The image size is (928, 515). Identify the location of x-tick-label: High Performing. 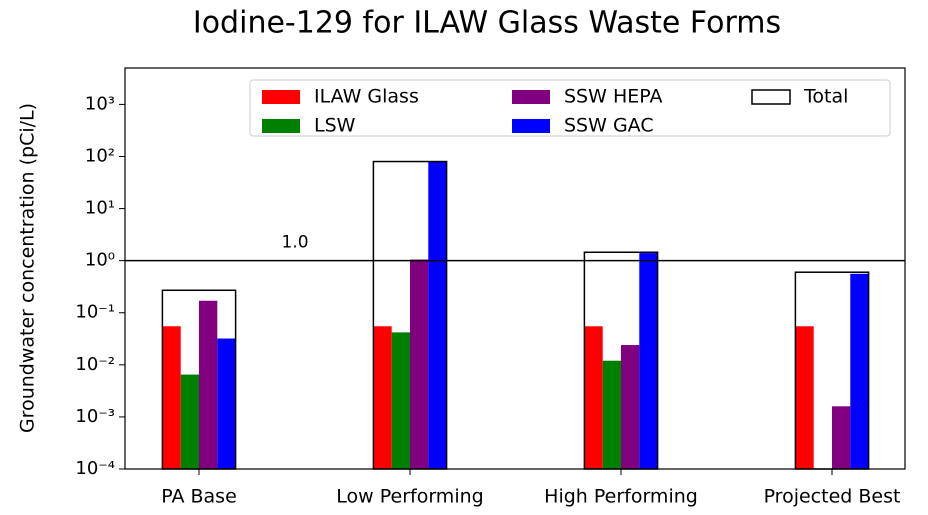
(621, 497).